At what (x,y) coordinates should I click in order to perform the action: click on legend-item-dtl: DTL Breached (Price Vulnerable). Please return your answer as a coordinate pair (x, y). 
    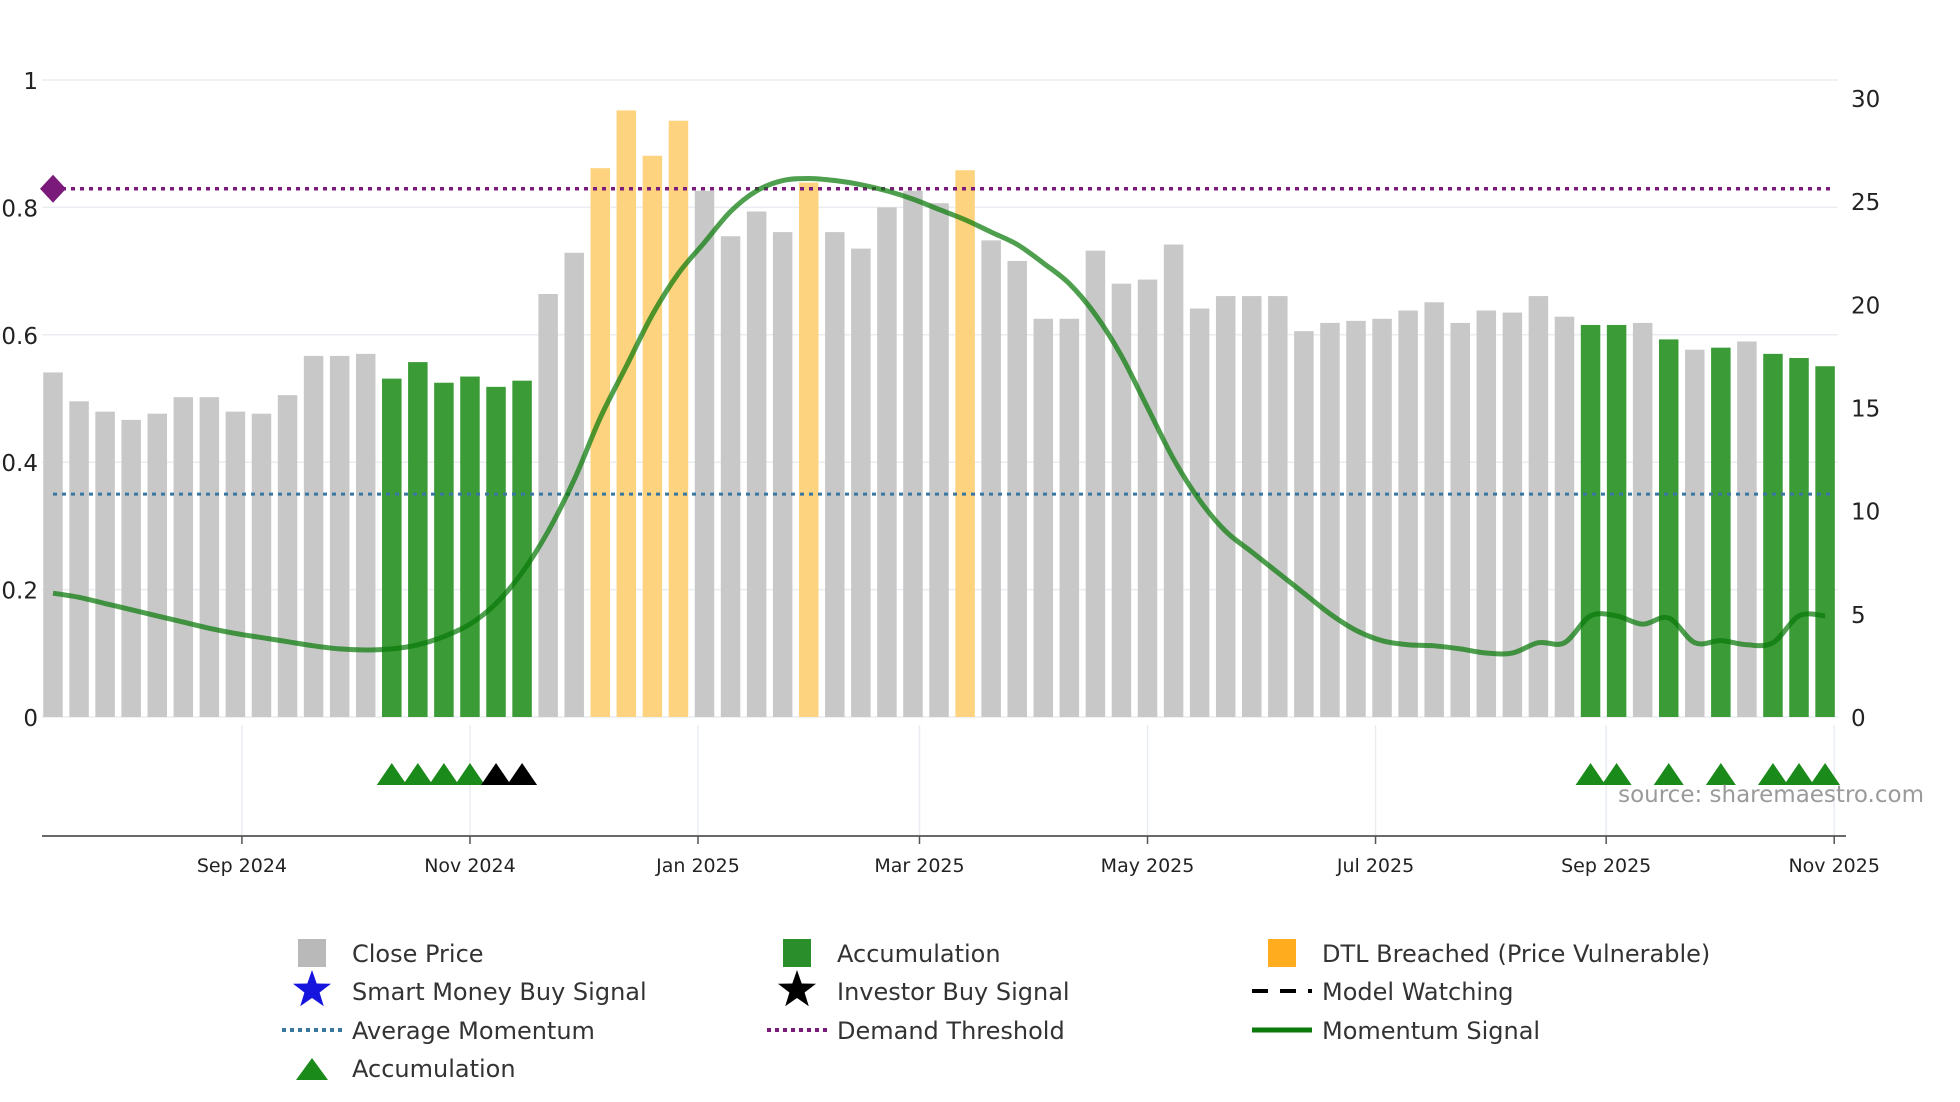
    Looking at the image, I should click on (1489, 953).